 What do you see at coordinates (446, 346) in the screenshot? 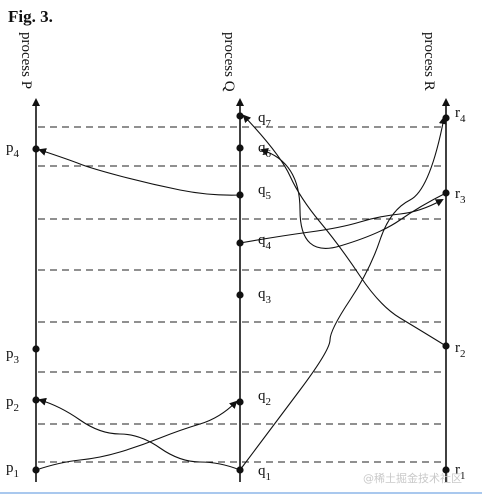
I see `event-dot-r2` at bounding box center [446, 346].